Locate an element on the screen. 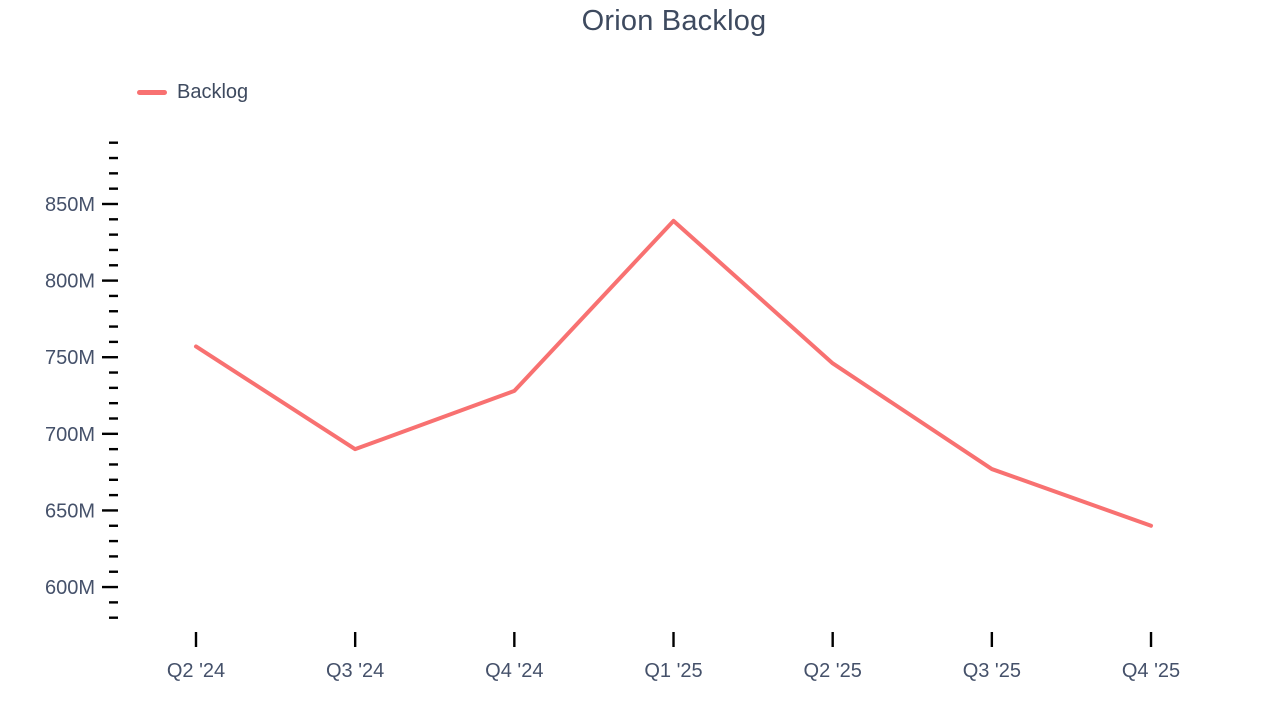 Image resolution: width=1280 pixels, height=720 pixels. y-axis-tick-label: 850M is located at coordinates (70, 205).